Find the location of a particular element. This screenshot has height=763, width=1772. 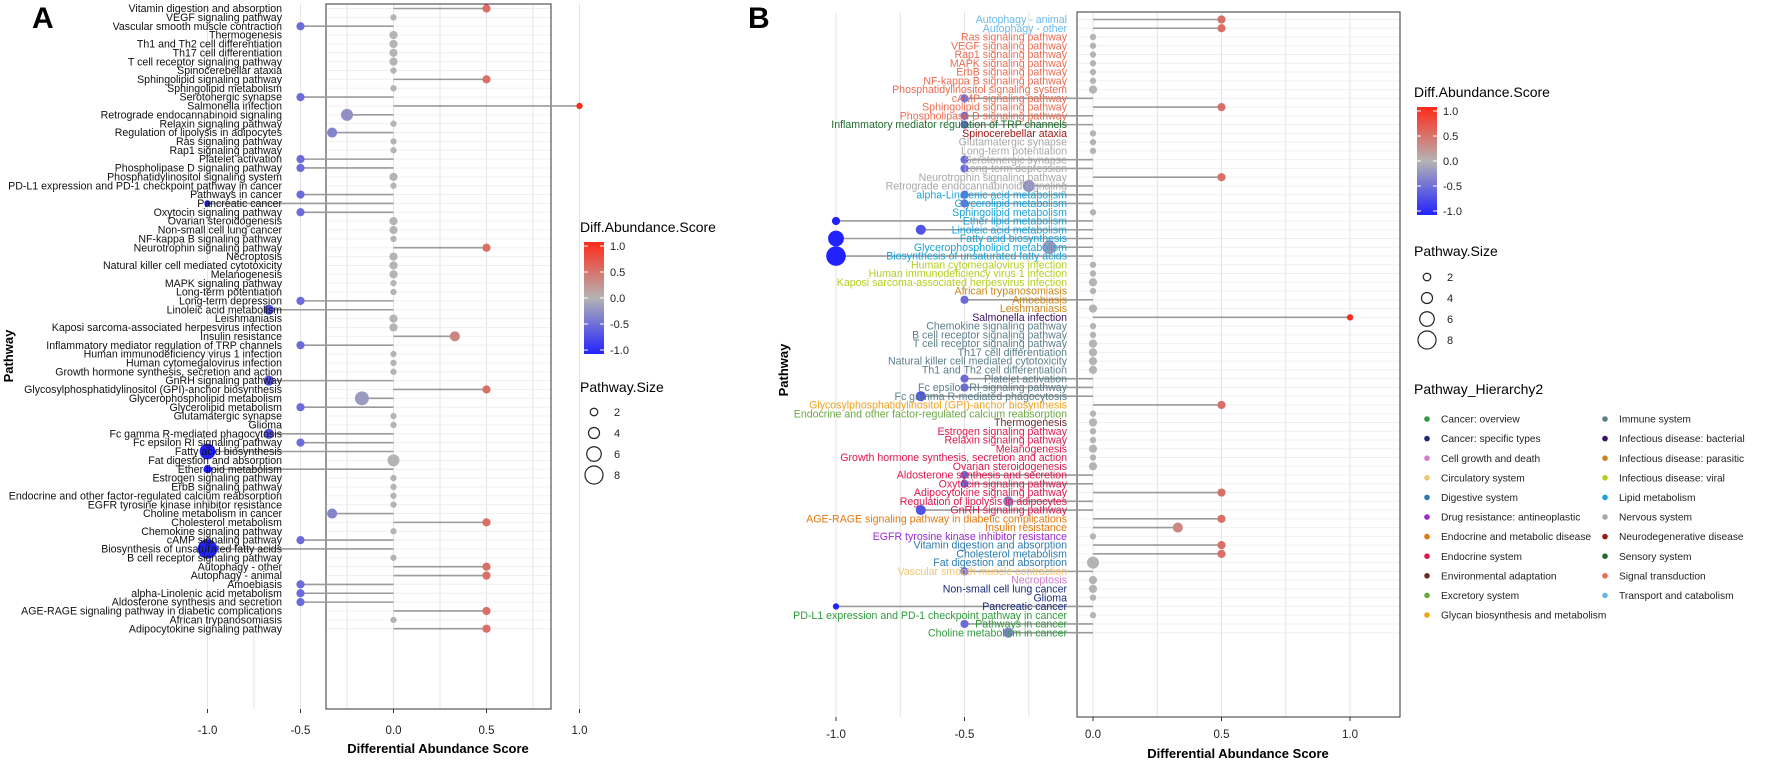

hierarchy-legend-label: Infectious disease: parasitic is located at coordinates (1681, 459).